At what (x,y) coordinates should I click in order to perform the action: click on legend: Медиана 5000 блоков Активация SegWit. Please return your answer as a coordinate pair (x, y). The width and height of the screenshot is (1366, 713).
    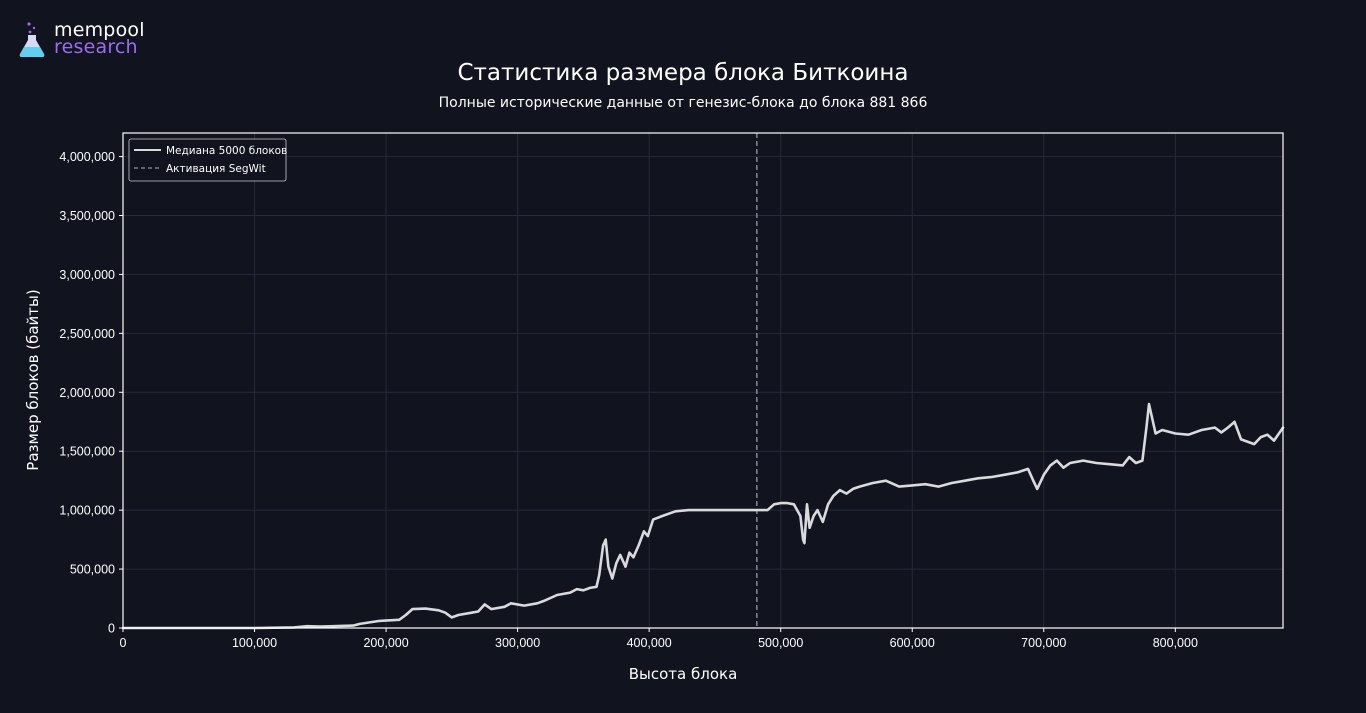
    Looking at the image, I should click on (207, 160).